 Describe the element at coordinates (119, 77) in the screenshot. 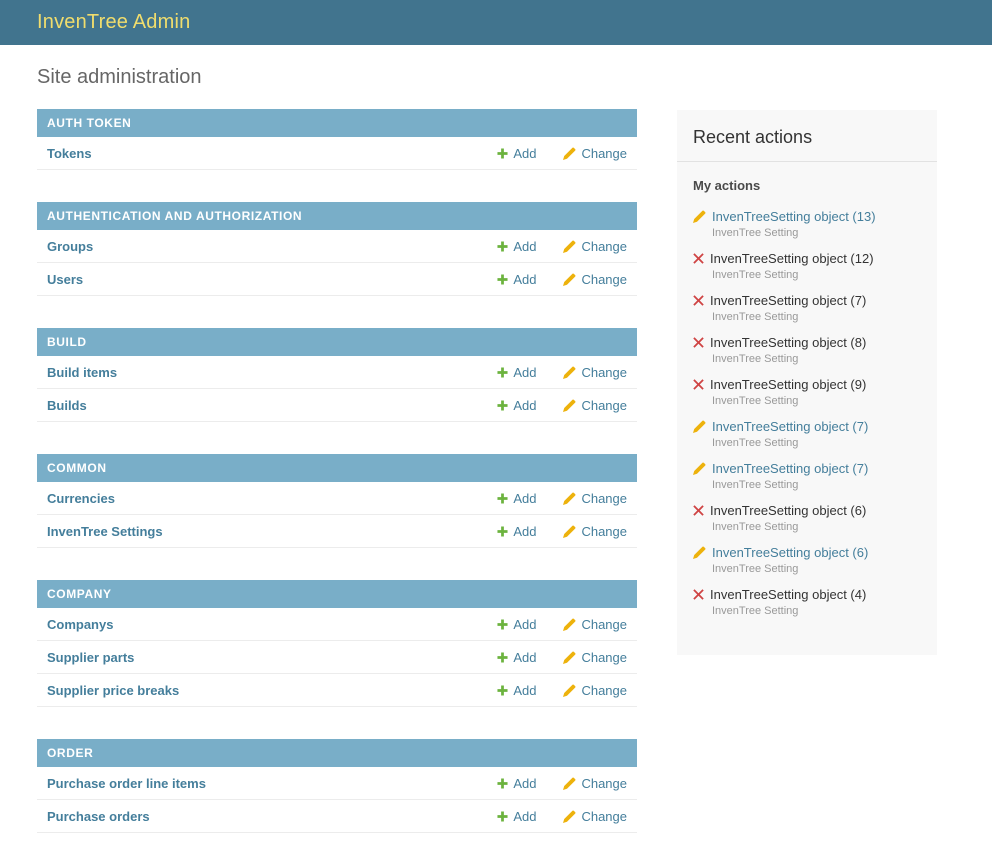

I see `page-title: Site administration` at that location.